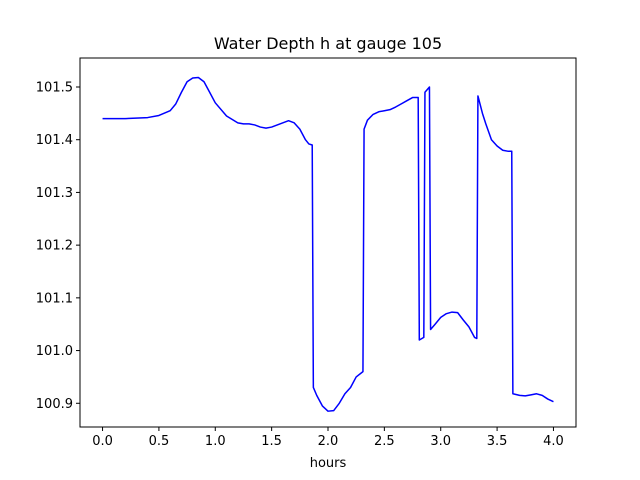 The image size is (640, 480). Describe the element at coordinates (328, 441) in the screenshot. I see `x-tick-label: 2.0` at that location.